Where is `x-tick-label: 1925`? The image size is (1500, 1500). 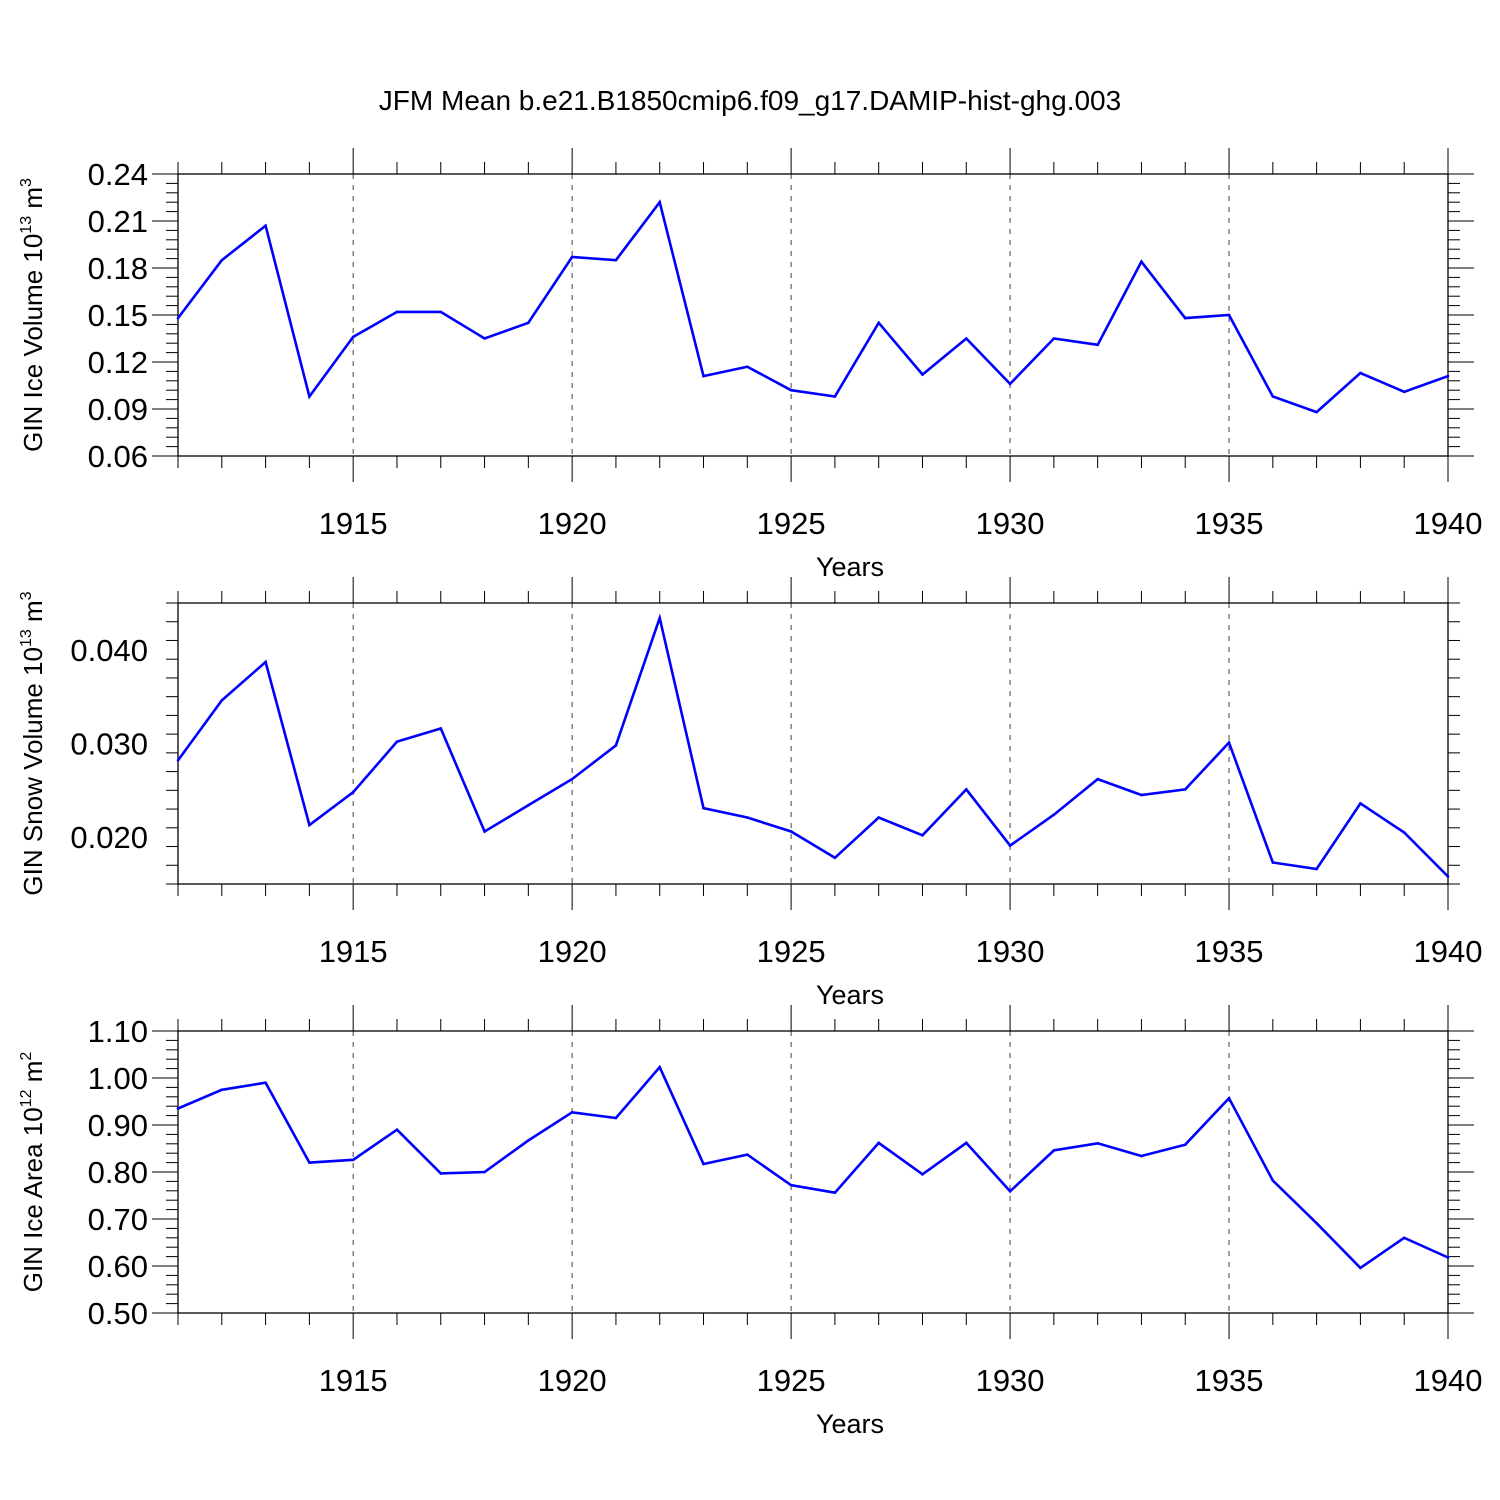
x-tick-label: 1925 is located at coordinates (791, 523).